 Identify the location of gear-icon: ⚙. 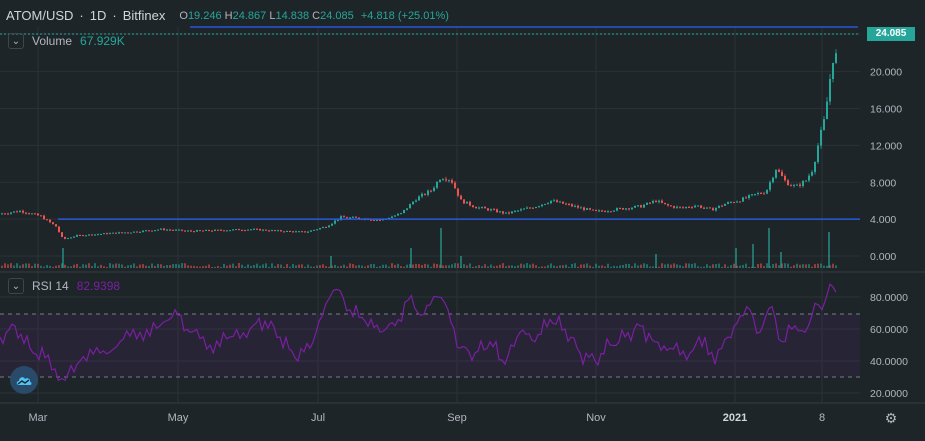
(891, 418).